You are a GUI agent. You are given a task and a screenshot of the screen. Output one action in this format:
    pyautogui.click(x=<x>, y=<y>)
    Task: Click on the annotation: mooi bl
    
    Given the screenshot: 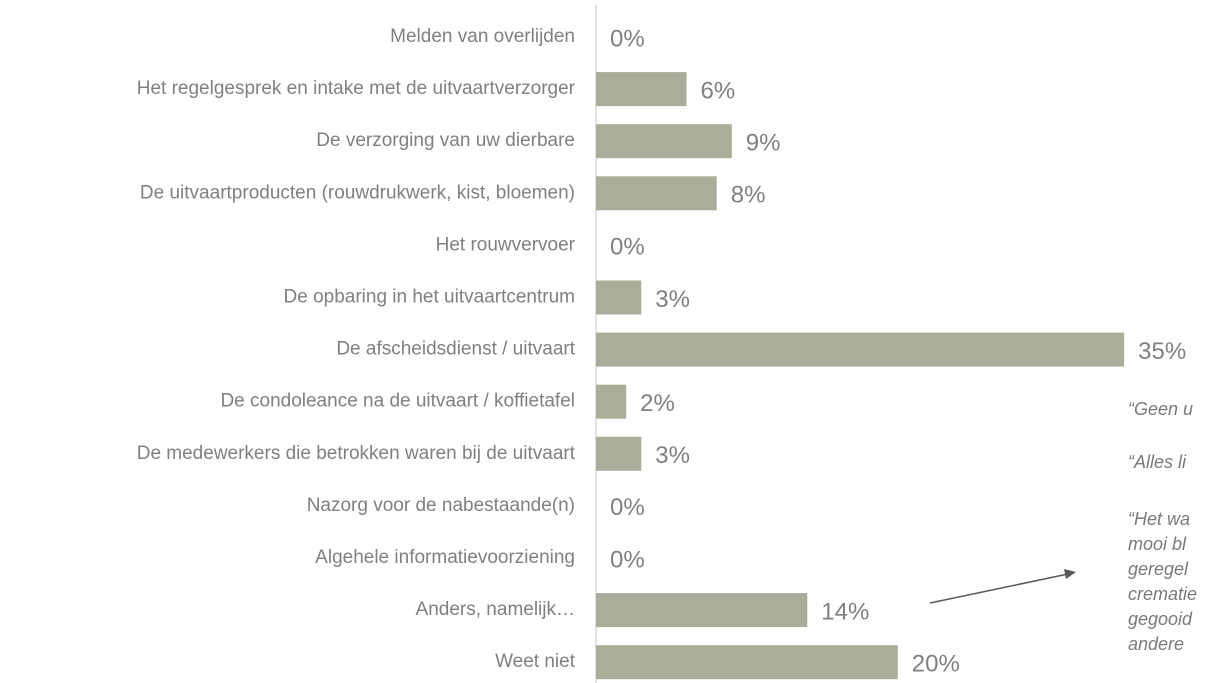 What is the action you would take?
    pyautogui.click(x=1157, y=544)
    